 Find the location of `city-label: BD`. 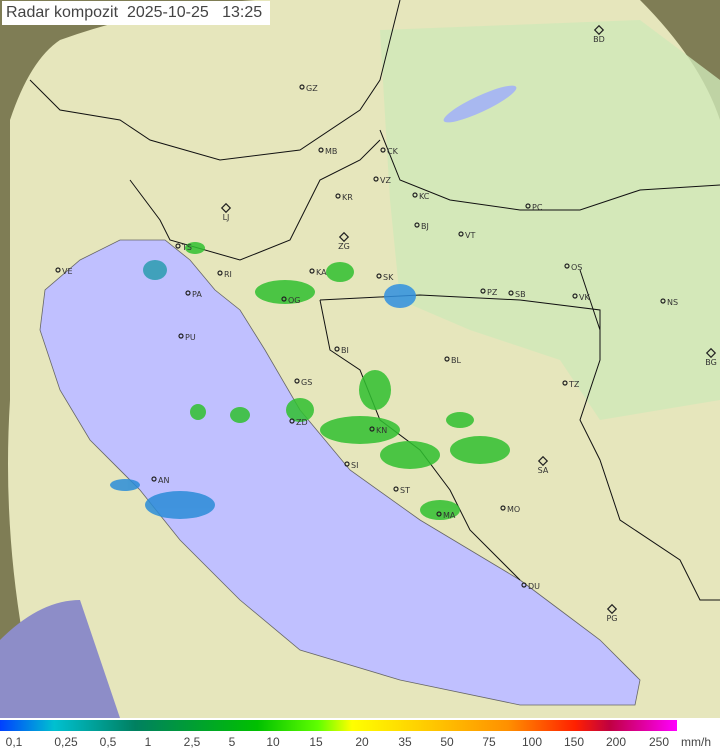

city-label: BD is located at coordinates (599, 39).